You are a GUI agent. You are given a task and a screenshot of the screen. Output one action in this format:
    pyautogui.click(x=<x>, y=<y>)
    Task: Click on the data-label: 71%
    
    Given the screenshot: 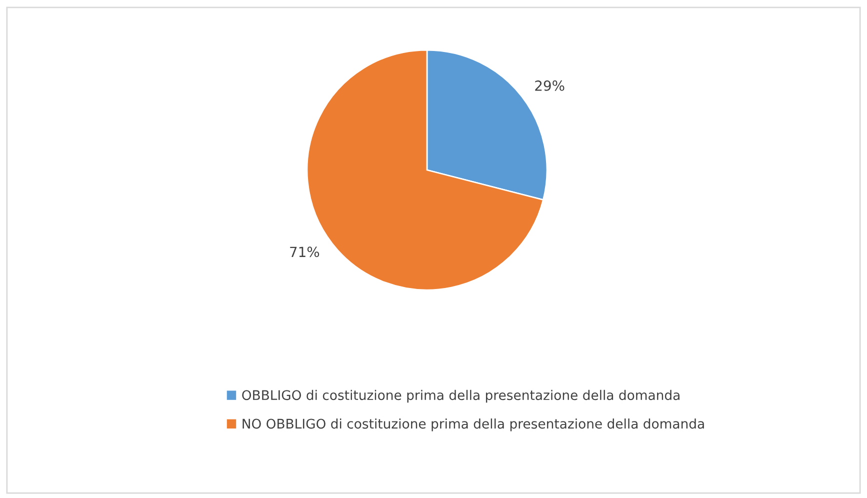 What is the action you would take?
    pyautogui.click(x=305, y=252)
    